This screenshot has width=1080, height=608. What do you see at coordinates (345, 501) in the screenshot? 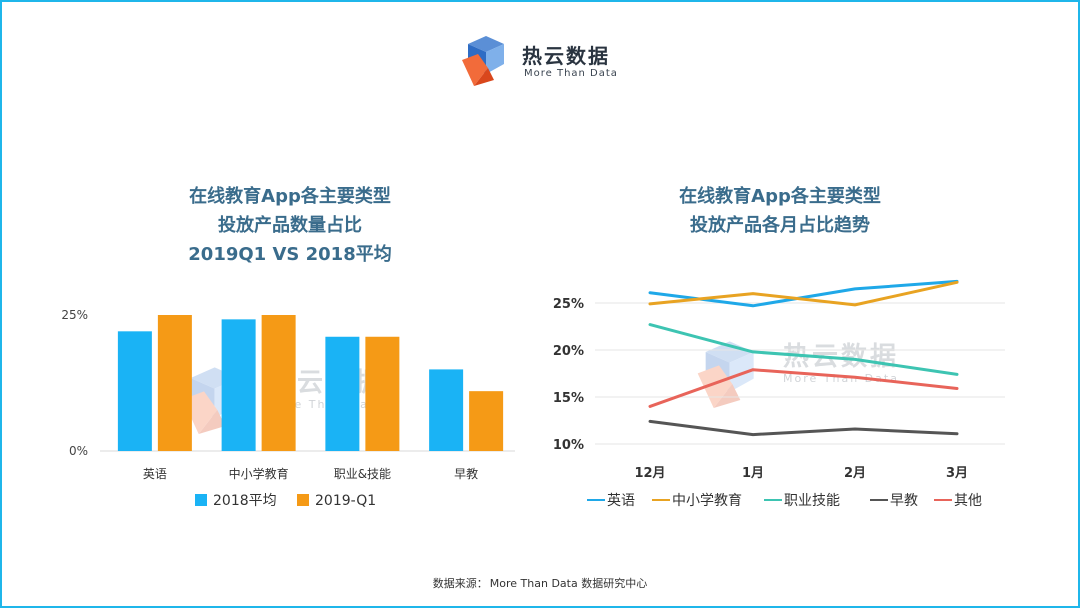
I see `bar-legend-label: 2019-Q1` at bounding box center [345, 501].